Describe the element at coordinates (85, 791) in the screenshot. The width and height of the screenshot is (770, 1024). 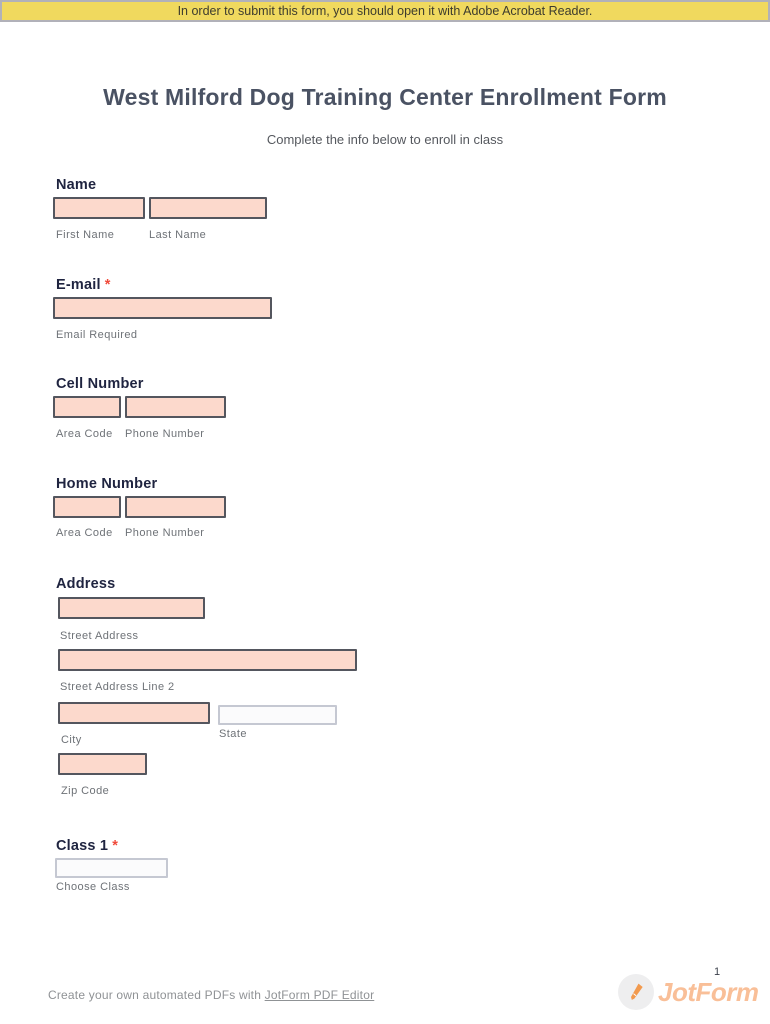
I see `zip-code-sublabel: Zip Code` at that location.